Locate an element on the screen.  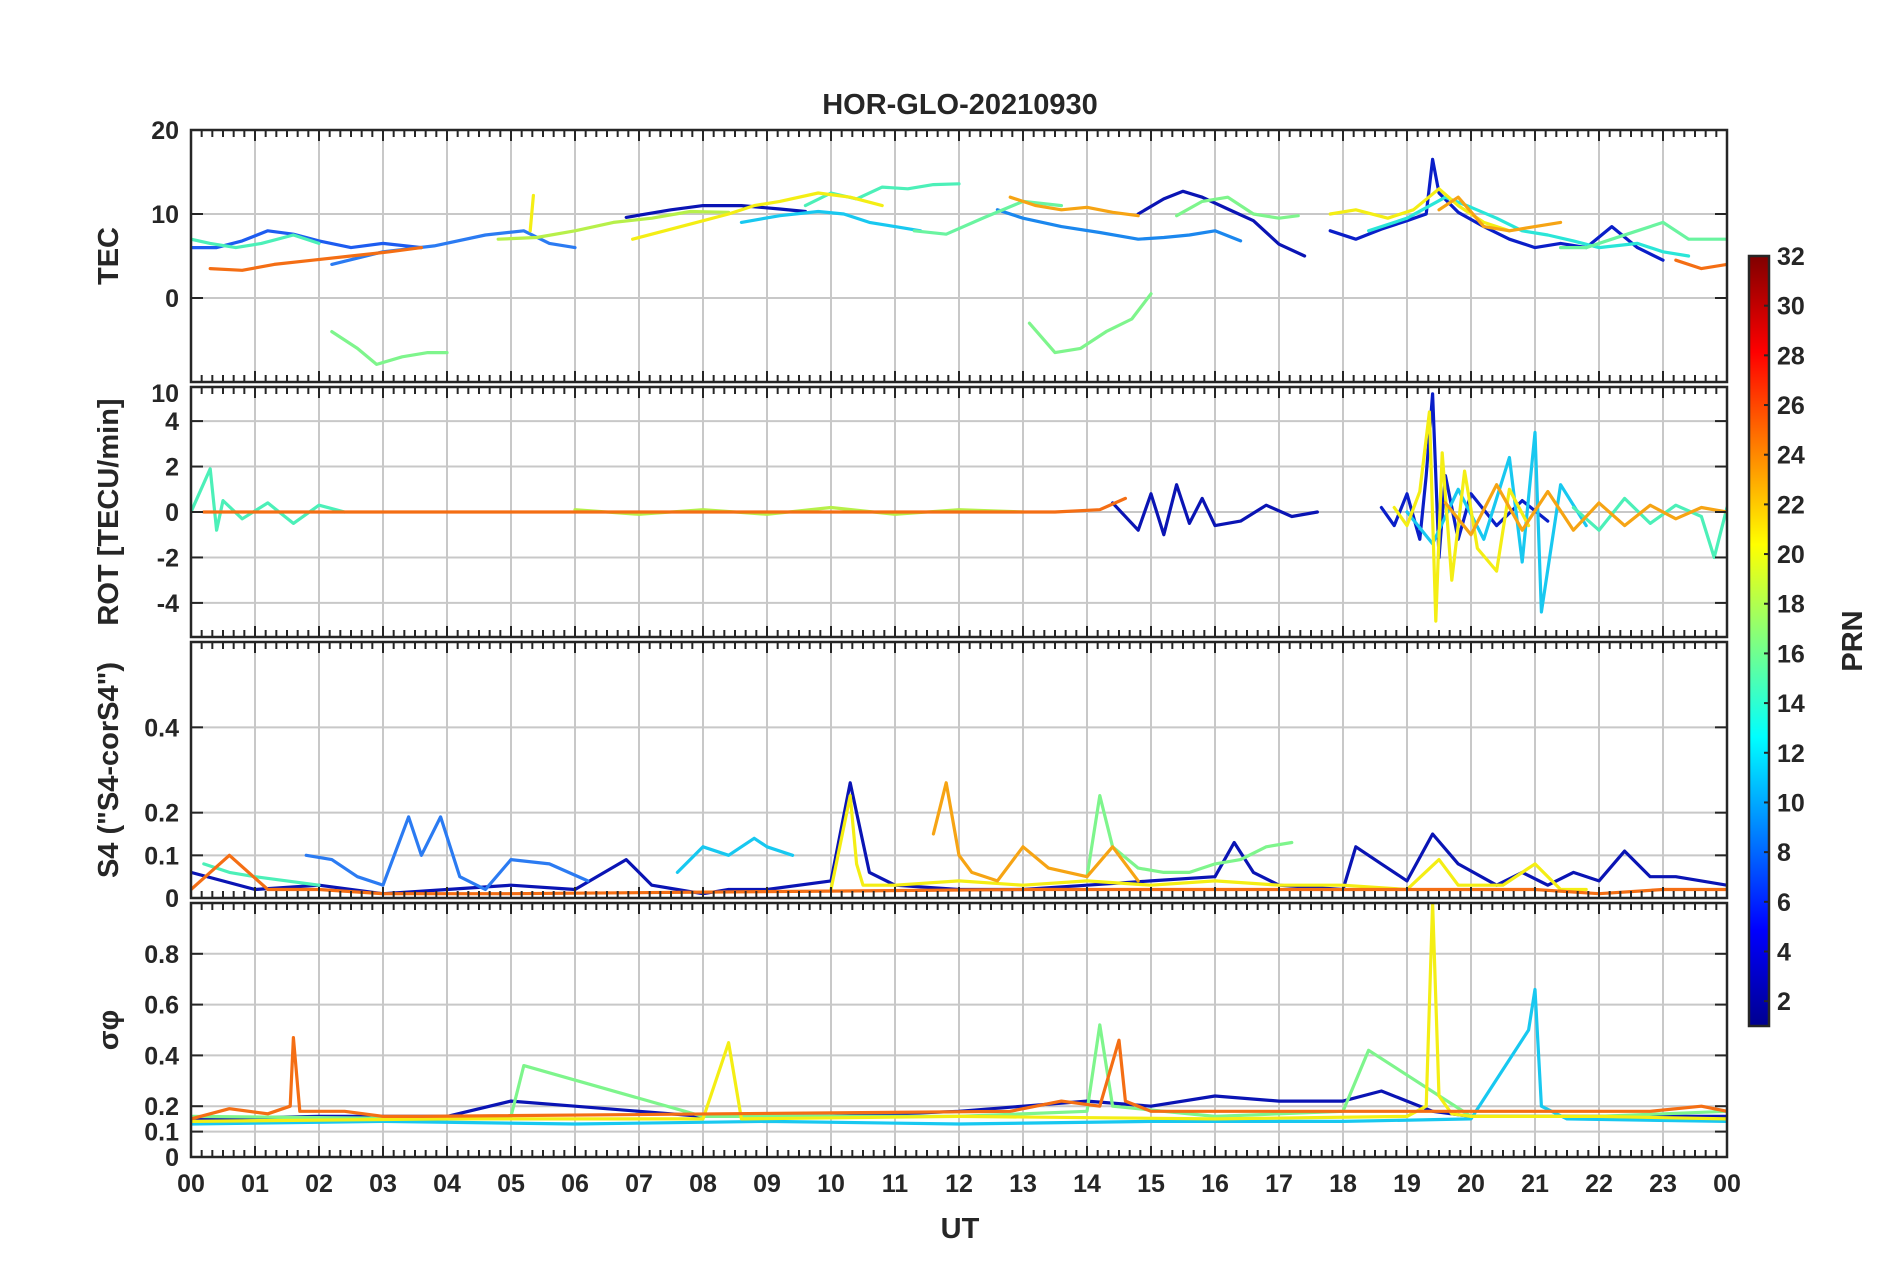
colorbar-frame is located at coordinates (1759, 641).